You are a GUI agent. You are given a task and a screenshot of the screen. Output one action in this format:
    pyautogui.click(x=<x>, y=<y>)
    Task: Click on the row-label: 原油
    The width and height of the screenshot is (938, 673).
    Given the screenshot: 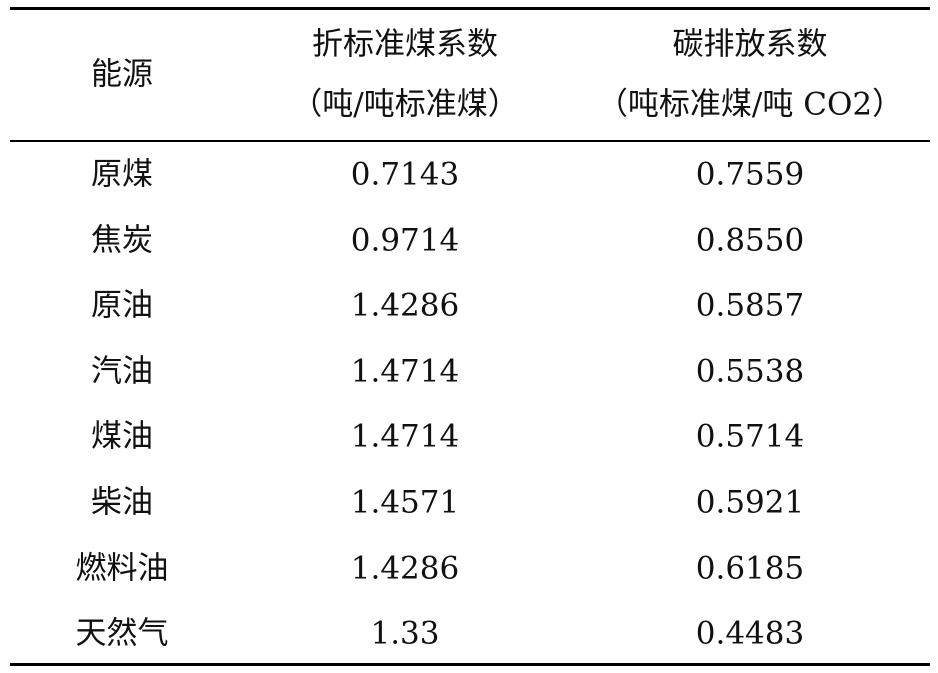 What is the action you would take?
    pyautogui.click(x=122, y=305)
    